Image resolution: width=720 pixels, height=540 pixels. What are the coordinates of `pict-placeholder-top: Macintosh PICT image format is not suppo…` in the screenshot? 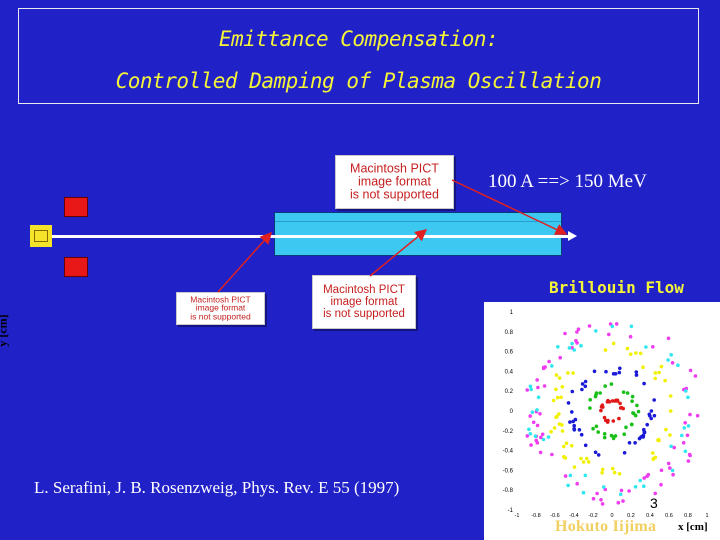 It's located at (394, 182).